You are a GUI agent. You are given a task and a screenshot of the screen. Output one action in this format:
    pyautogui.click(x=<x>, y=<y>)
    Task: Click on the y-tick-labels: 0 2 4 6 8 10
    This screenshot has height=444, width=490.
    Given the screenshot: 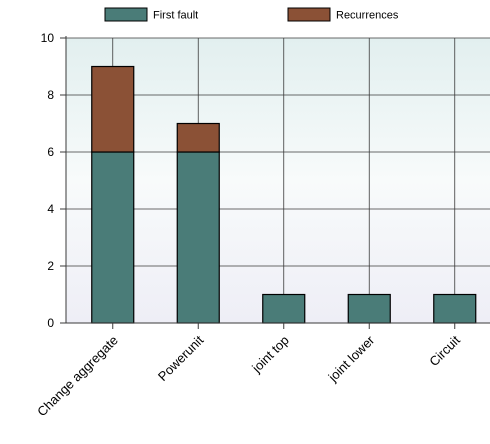 What is the action you would take?
    pyautogui.click(x=48, y=180)
    